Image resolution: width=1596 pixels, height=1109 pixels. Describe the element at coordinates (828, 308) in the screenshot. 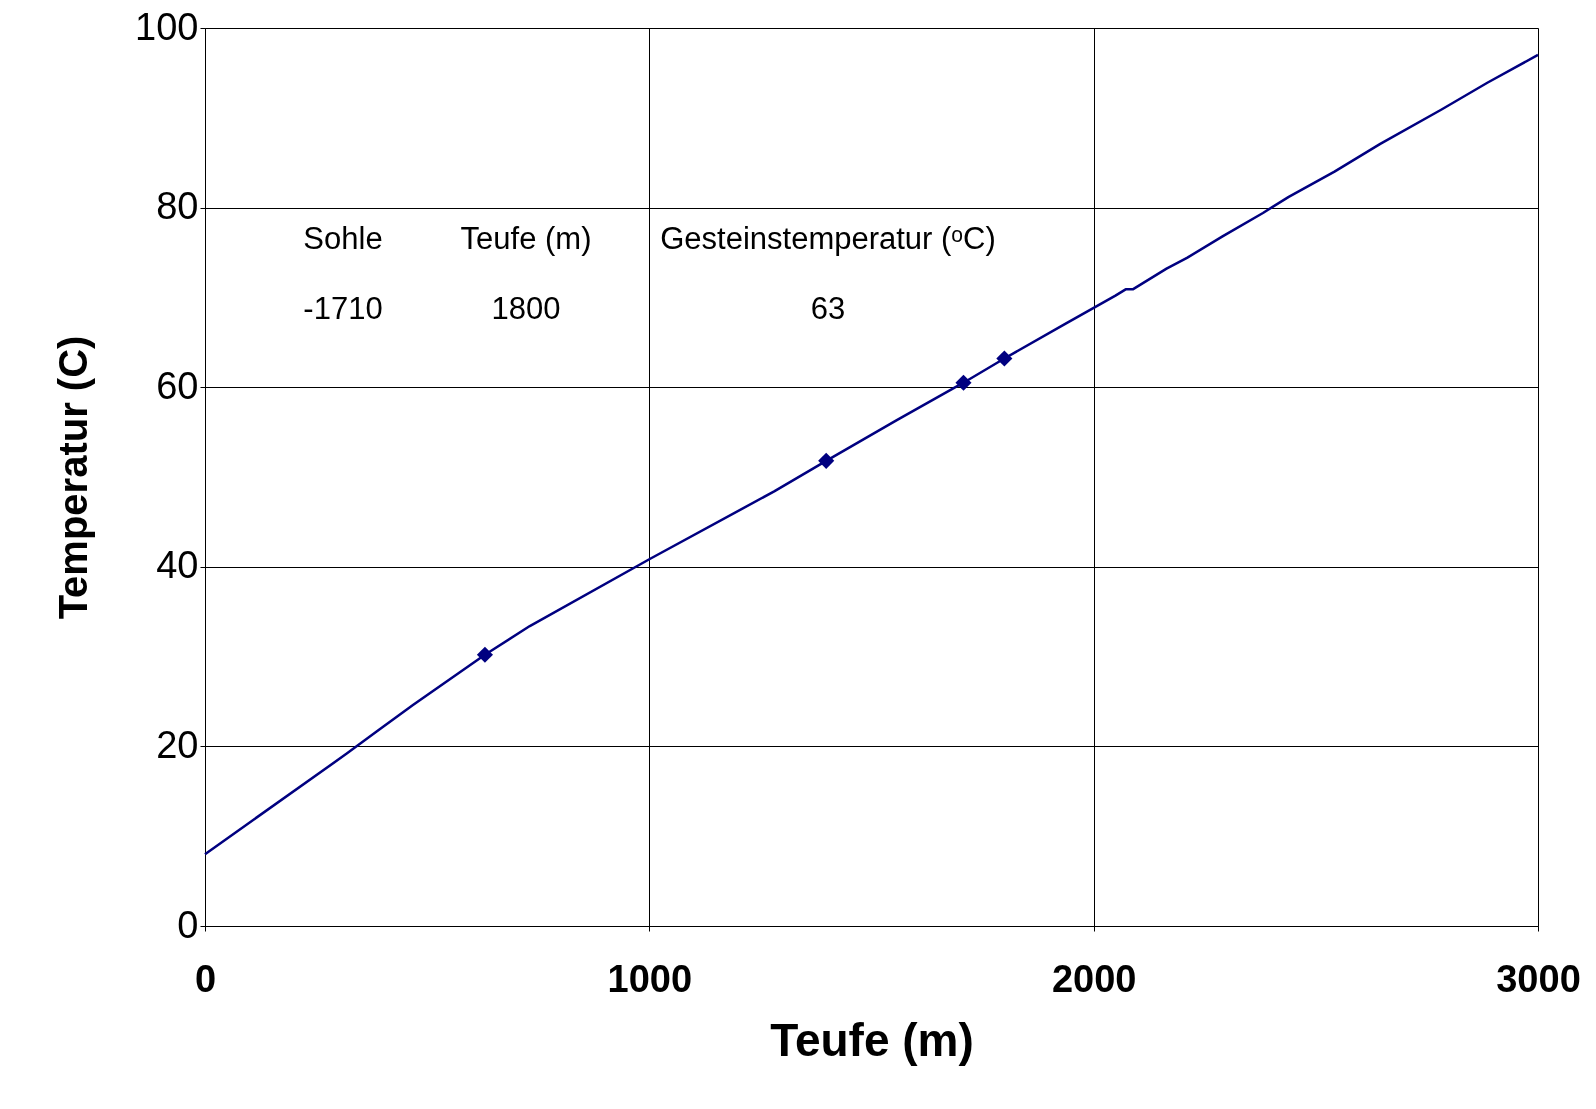

I see `annotation: 63` at that location.